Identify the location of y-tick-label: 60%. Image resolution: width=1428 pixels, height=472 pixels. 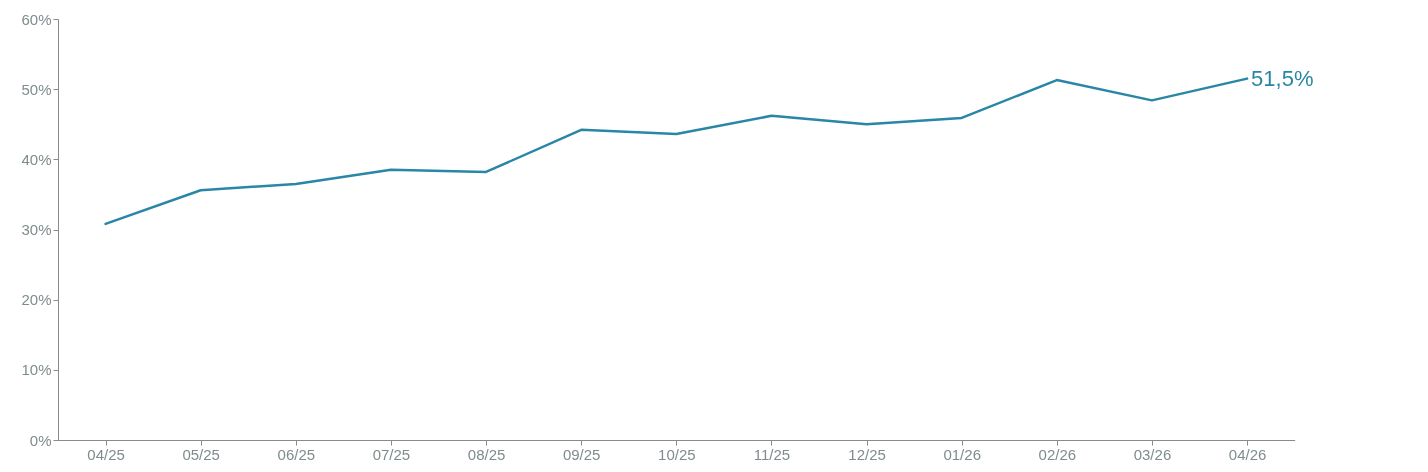
(36, 19).